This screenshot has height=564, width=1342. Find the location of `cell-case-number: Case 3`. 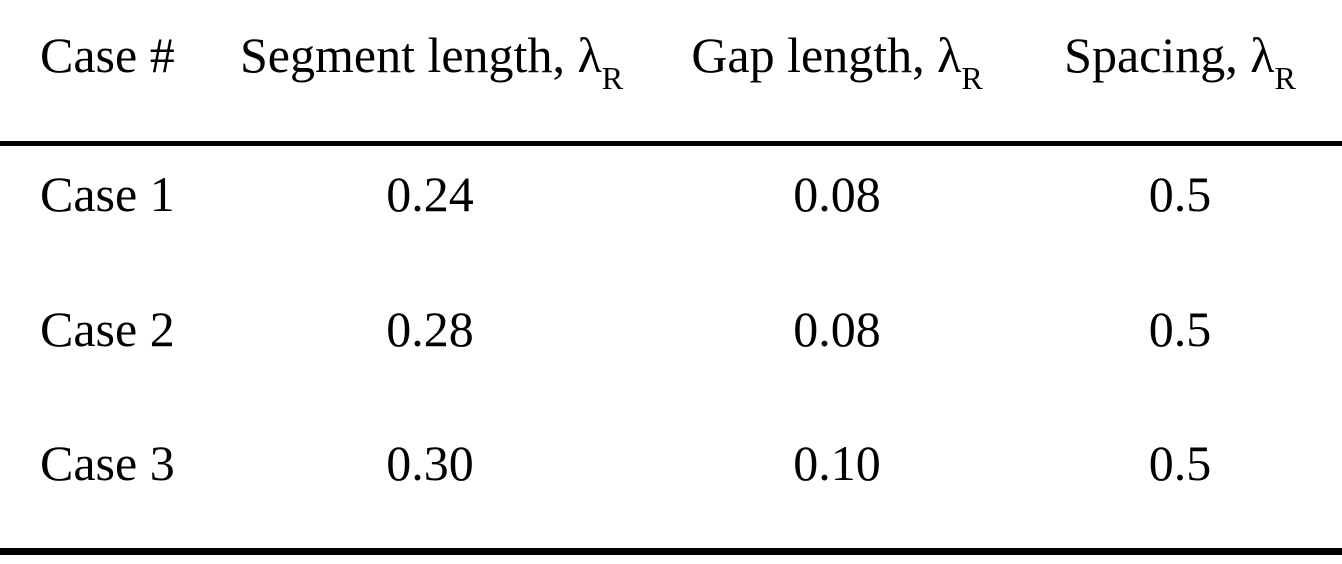

cell-case-number: Case 3 is located at coordinates (107, 463).